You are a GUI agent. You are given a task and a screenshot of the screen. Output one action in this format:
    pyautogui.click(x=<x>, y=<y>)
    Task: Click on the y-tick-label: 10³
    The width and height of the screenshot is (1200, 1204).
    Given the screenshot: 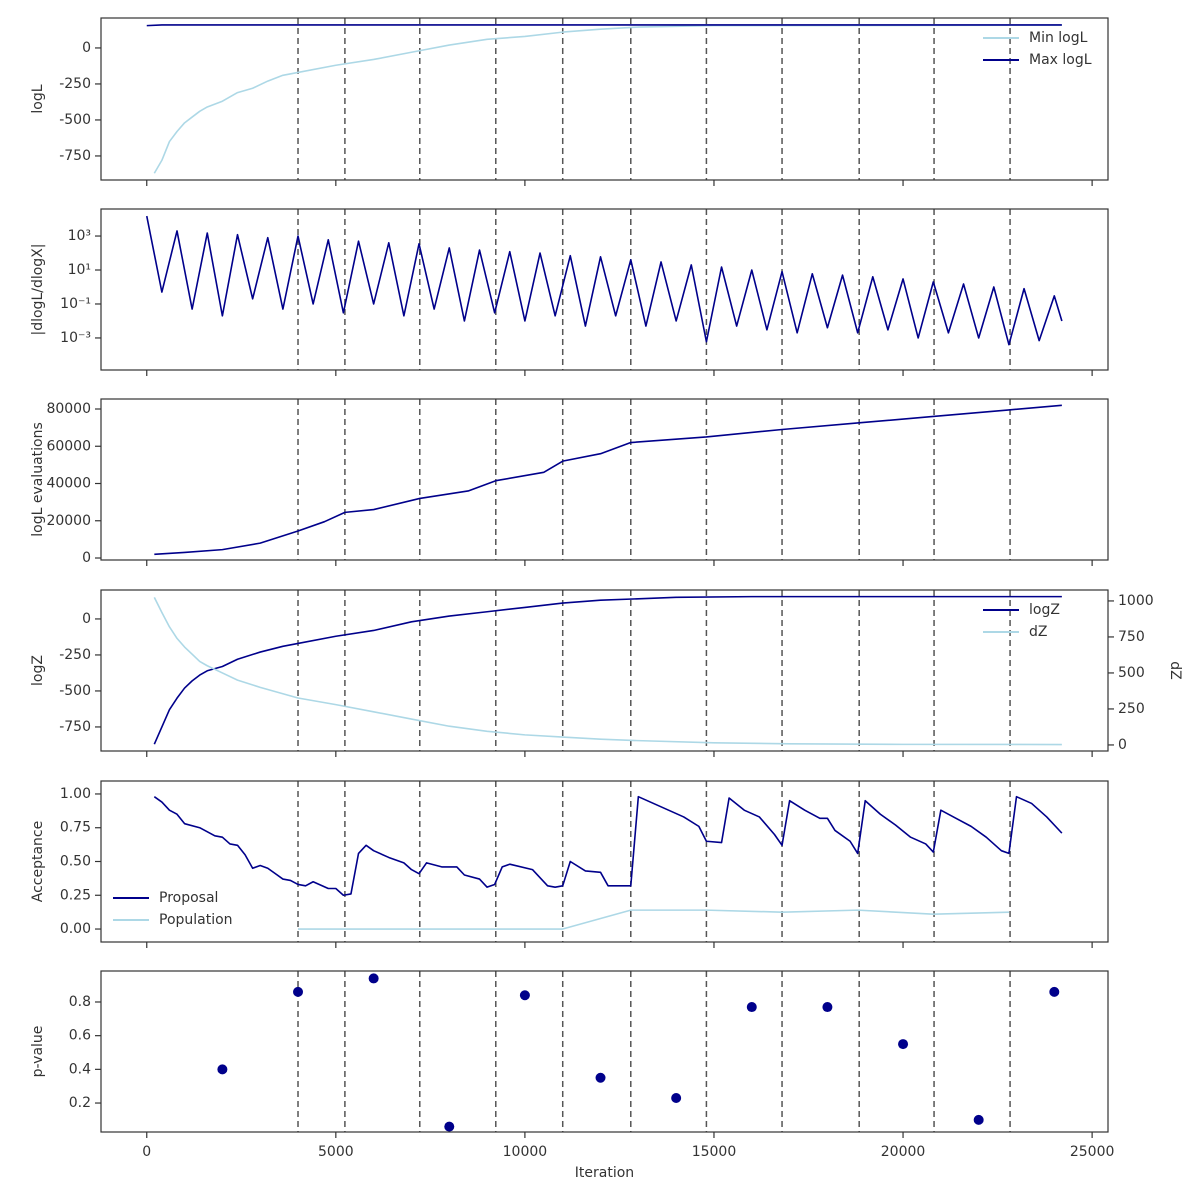 What is the action you would take?
    pyautogui.click(x=79, y=236)
    